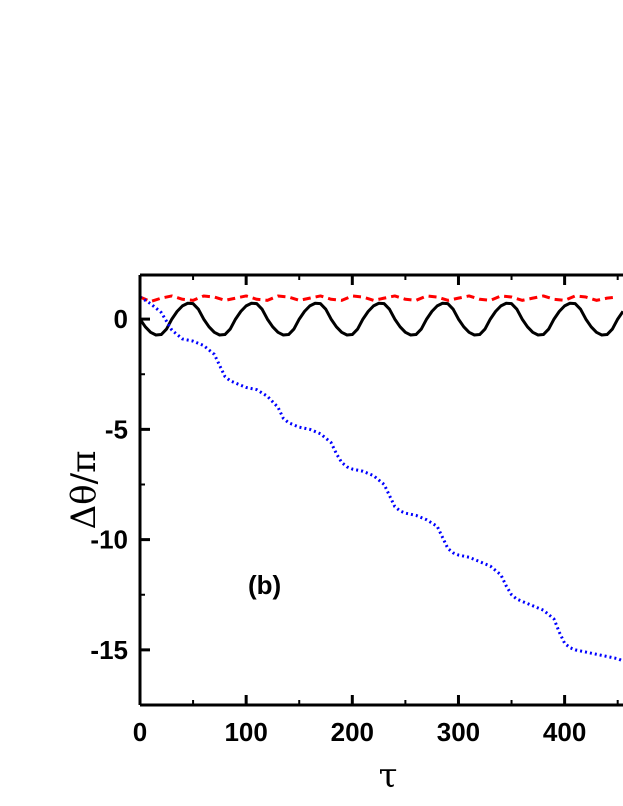 The width and height of the screenshot is (623, 806). Describe the element at coordinates (140, 732) in the screenshot. I see `x-tick-label: 0` at that location.